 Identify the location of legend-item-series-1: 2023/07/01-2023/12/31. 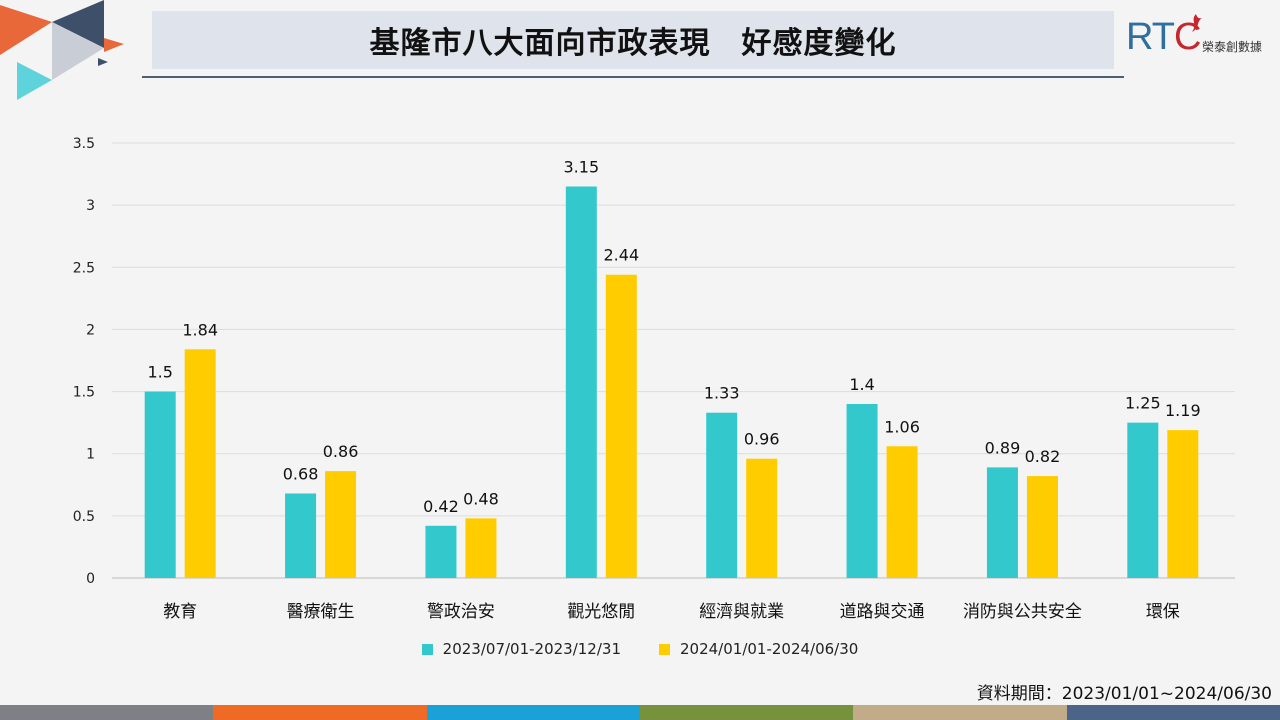
(521, 649).